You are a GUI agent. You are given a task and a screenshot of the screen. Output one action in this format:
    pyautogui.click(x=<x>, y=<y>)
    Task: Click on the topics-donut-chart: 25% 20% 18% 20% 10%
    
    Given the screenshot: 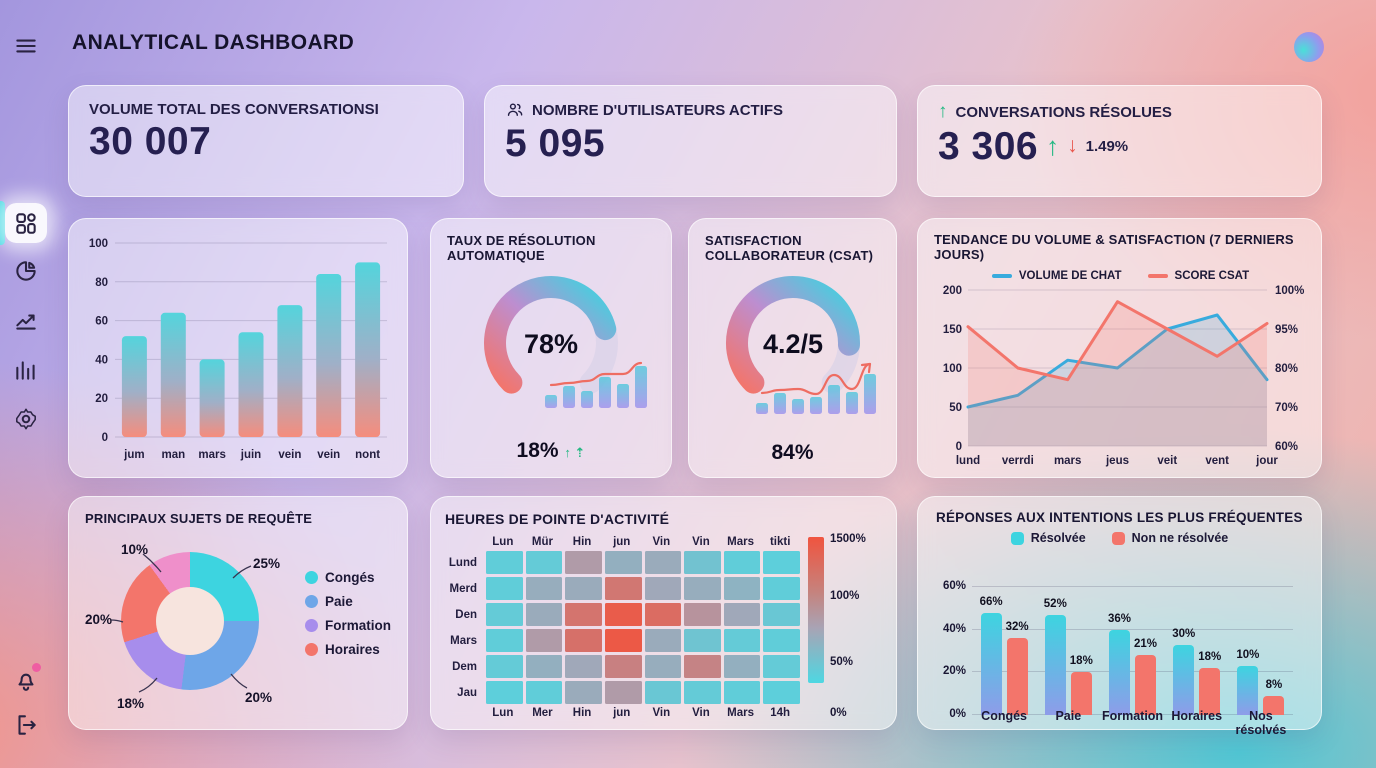 What is the action you would take?
    pyautogui.click(x=187, y=619)
    